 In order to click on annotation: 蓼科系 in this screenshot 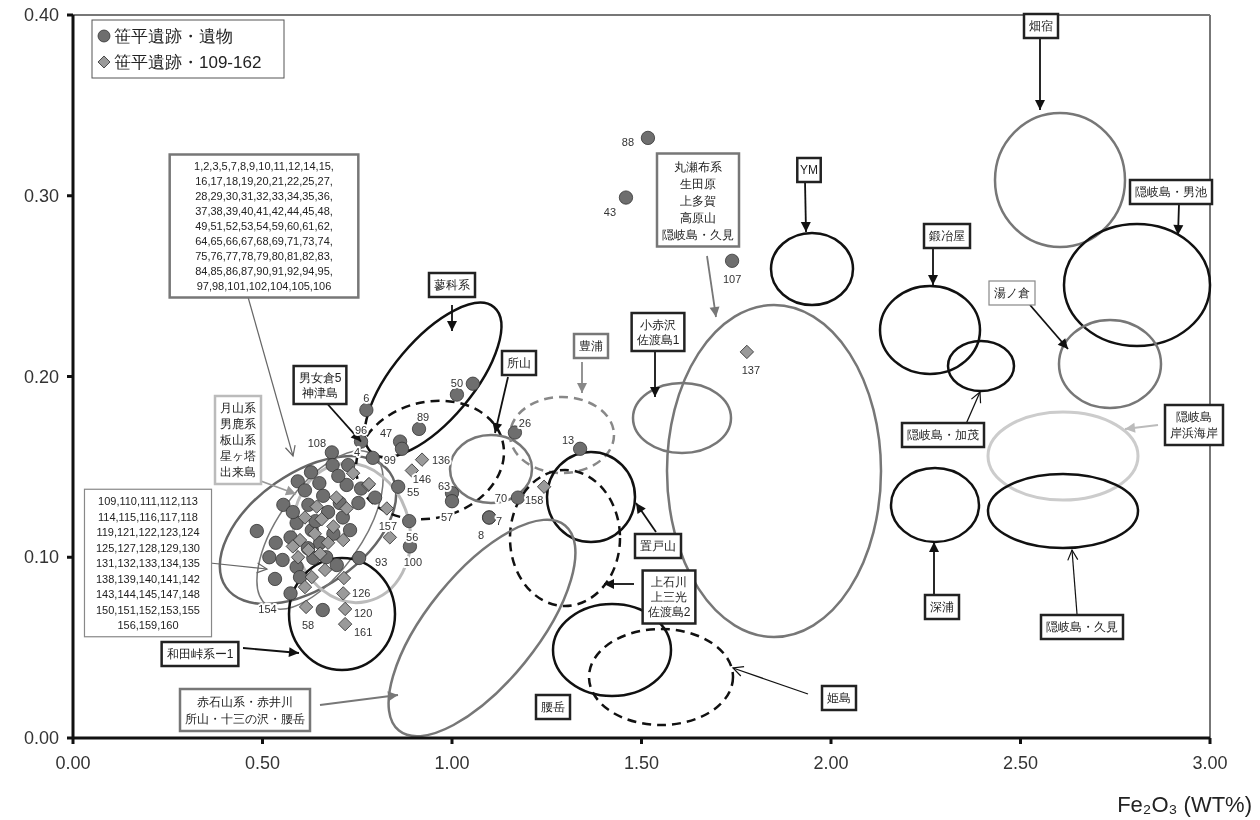, I will do `click(452, 285)`.